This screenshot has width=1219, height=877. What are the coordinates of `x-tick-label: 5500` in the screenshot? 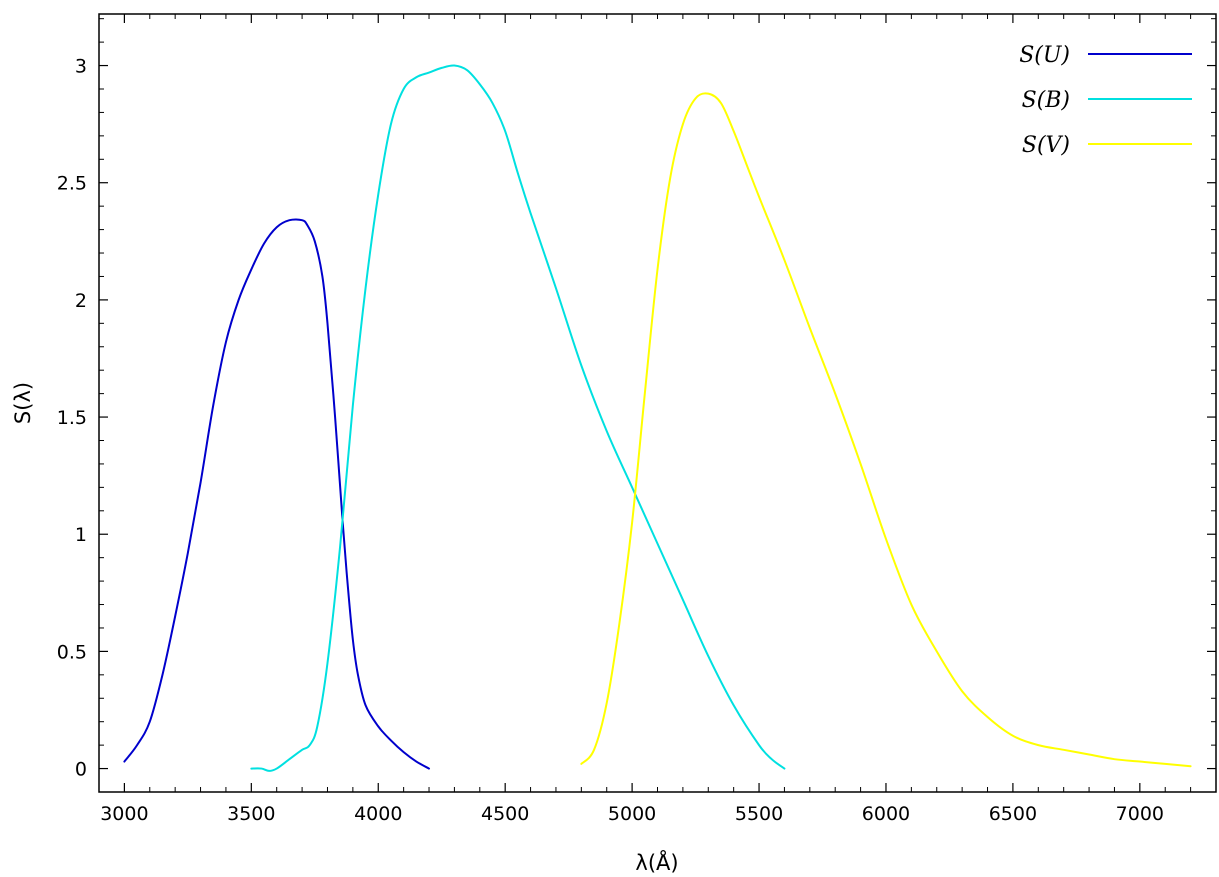 It's located at (759, 814).